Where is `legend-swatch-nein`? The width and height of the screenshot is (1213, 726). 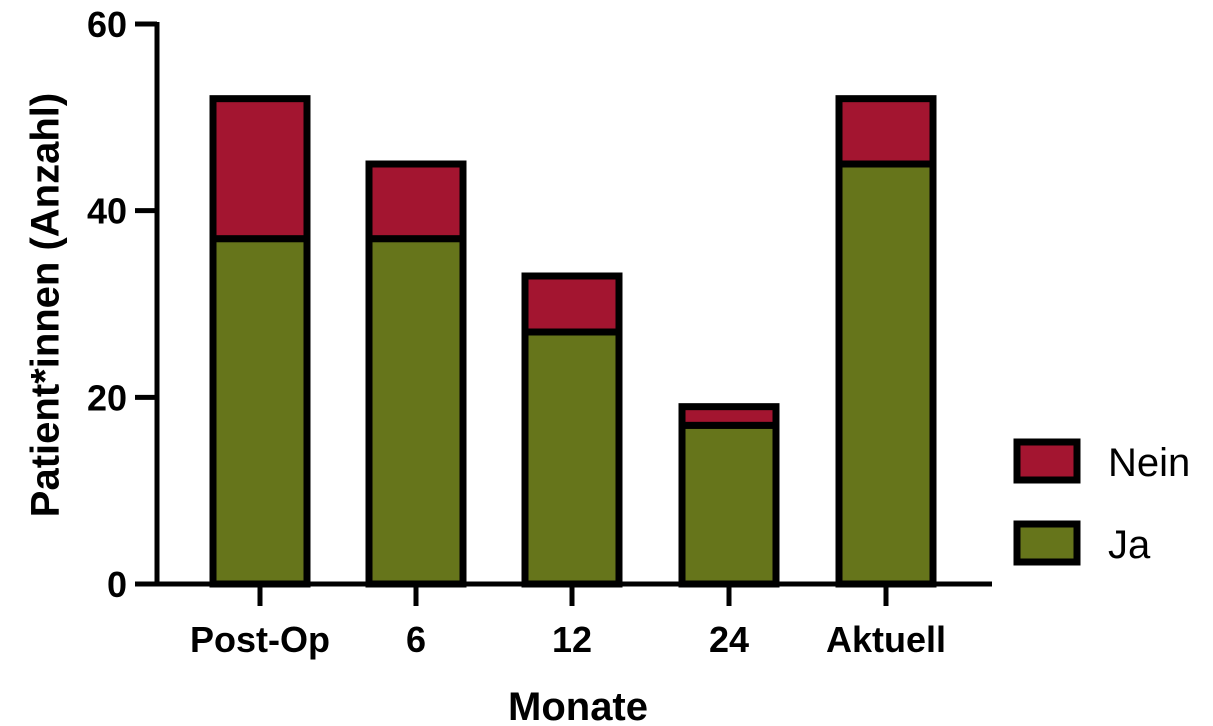
legend-swatch-nein is located at coordinates (1047, 461).